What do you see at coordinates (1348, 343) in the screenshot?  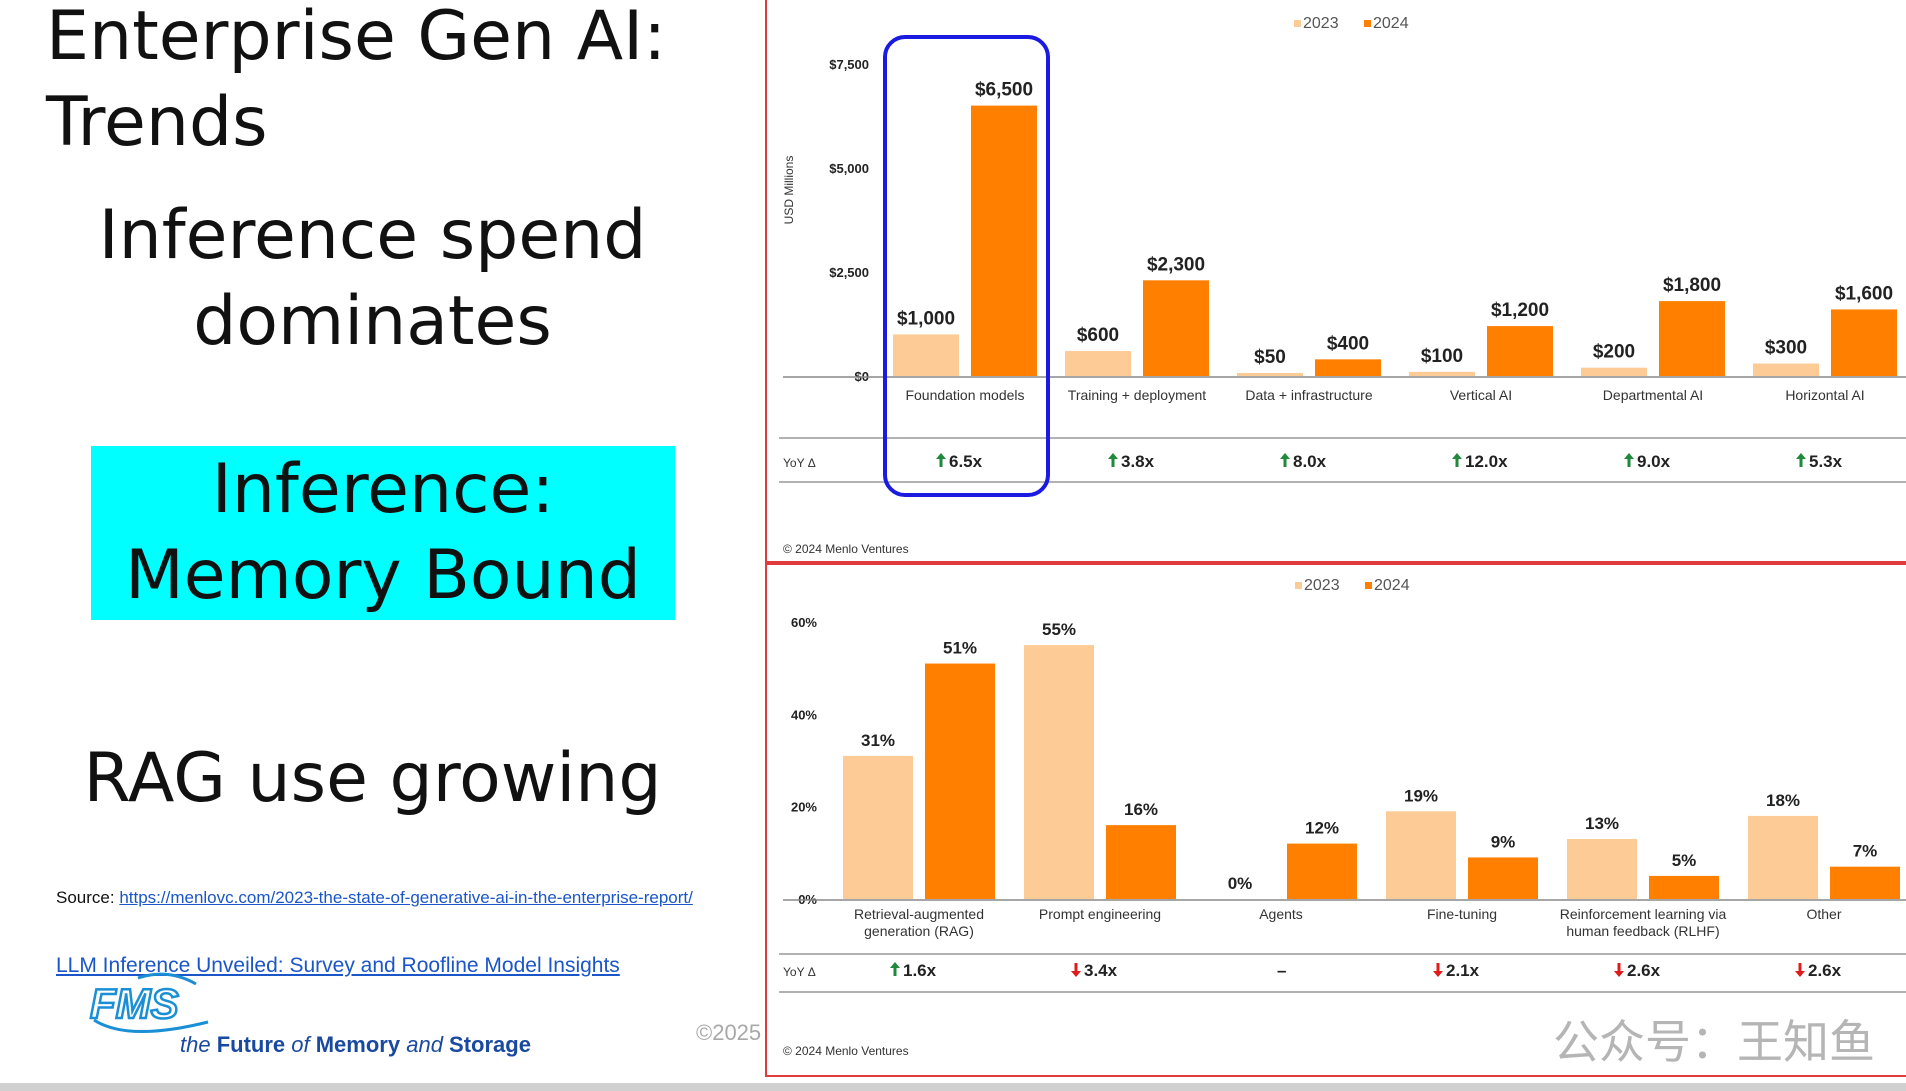 I see `bar-value-label: $400` at bounding box center [1348, 343].